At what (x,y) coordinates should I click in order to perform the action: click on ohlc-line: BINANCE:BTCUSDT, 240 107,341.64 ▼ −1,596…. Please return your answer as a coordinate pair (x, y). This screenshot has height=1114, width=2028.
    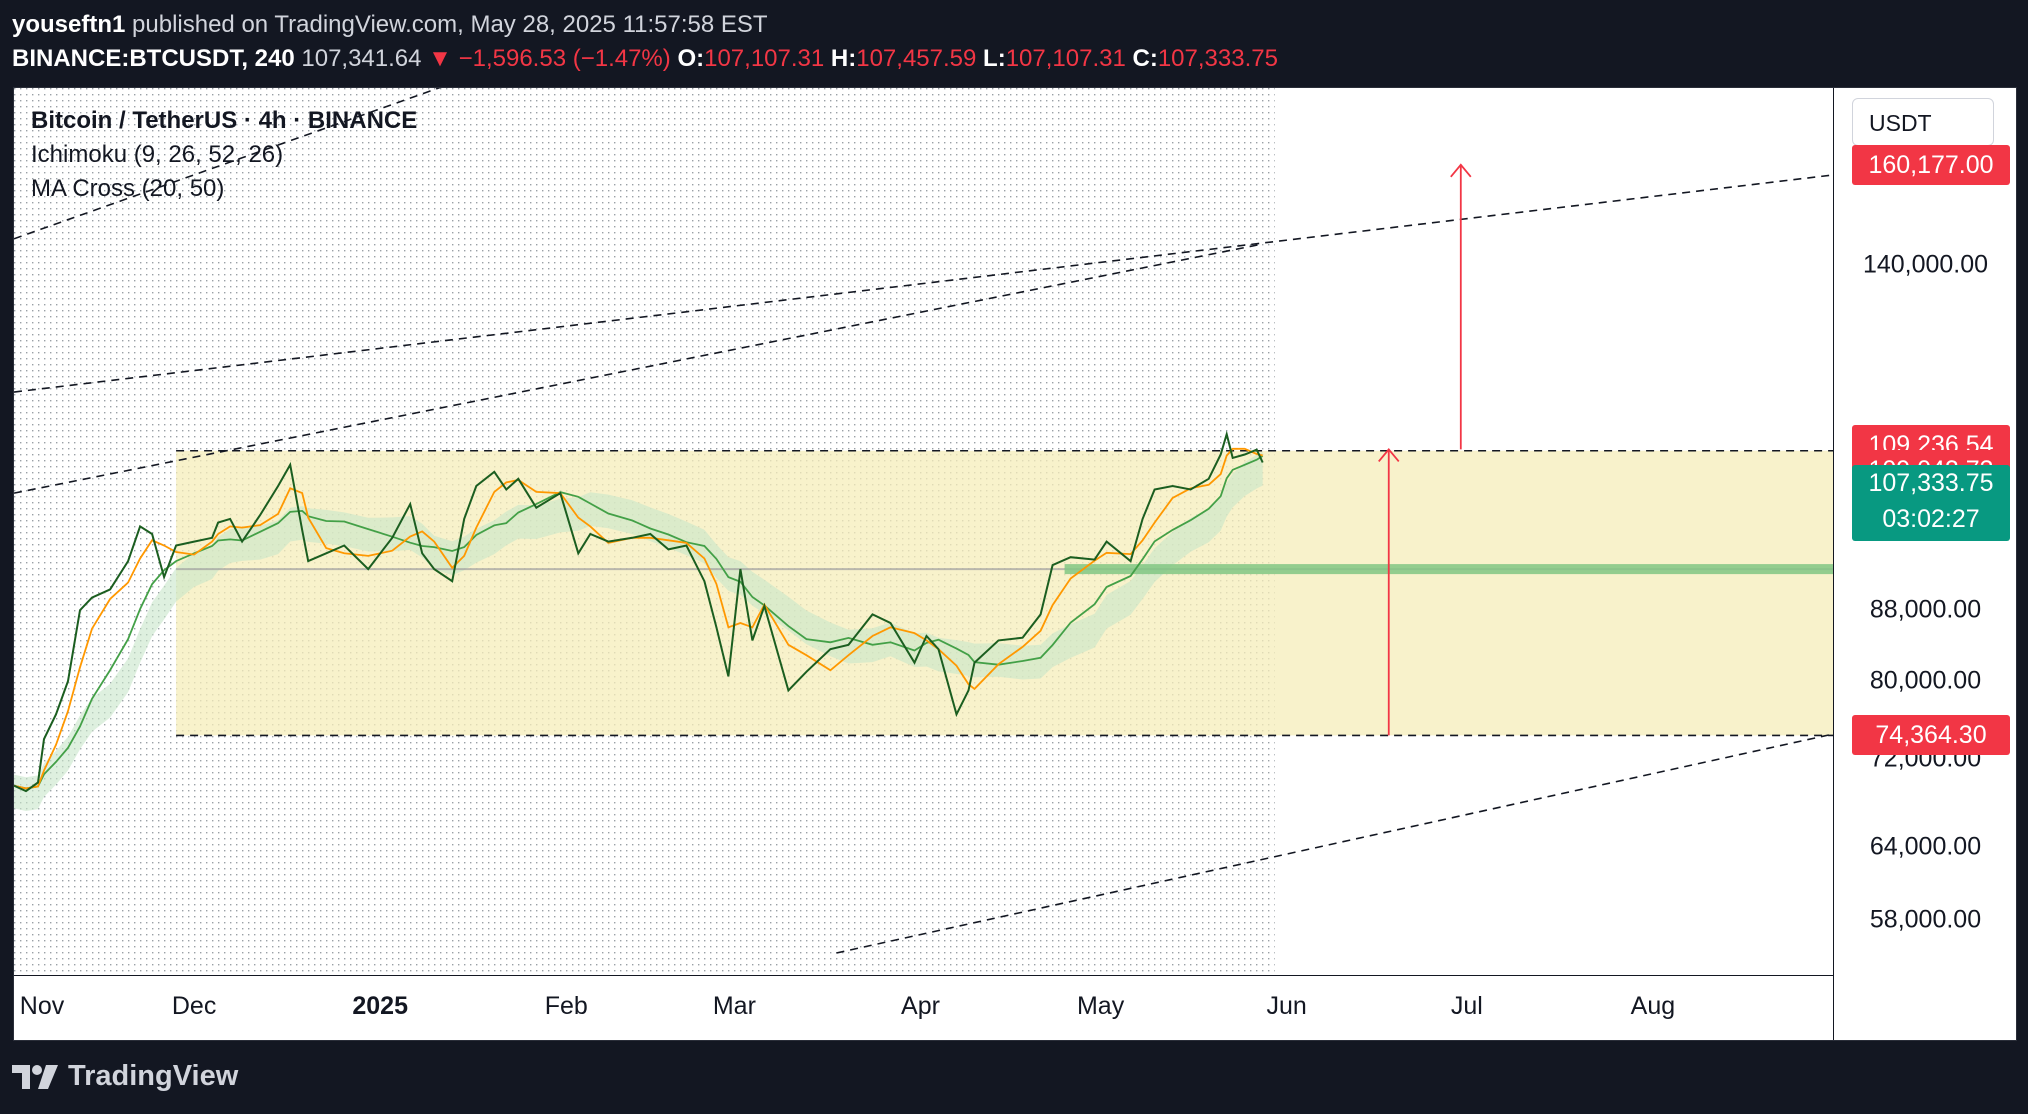
    Looking at the image, I should click on (1012, 59).